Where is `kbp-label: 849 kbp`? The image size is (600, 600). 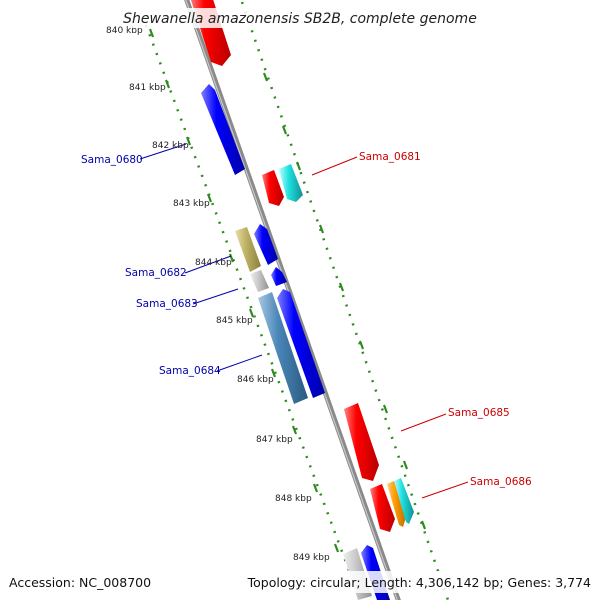 kbp-label: 849 kbp is located at coordinates (311, 558).